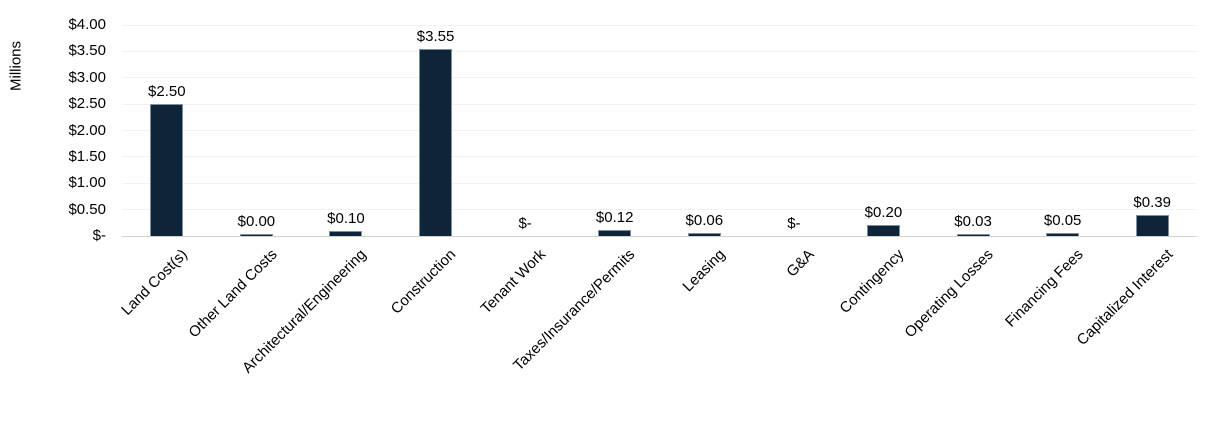 Image resolution: width=1210 pixels, height=430 pixels. I want to click on value-label: $0.00, so click(256, 221).